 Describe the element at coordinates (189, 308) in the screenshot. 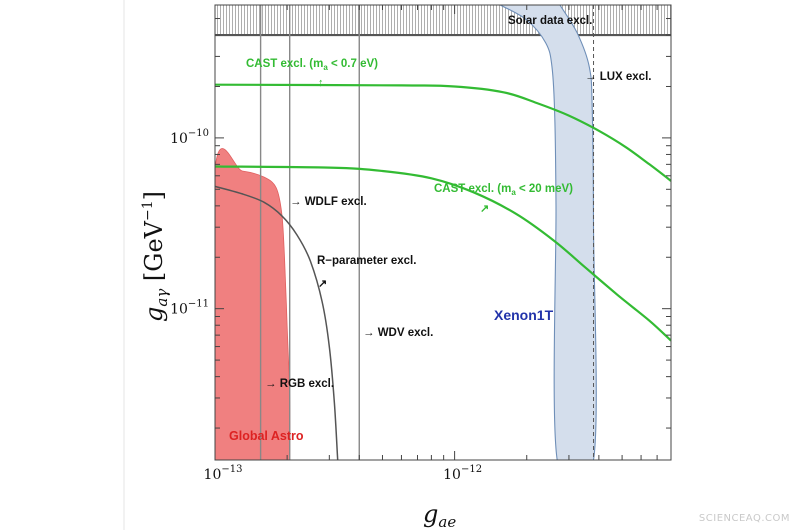

I see `y-tick-label: 10−11` at that location.